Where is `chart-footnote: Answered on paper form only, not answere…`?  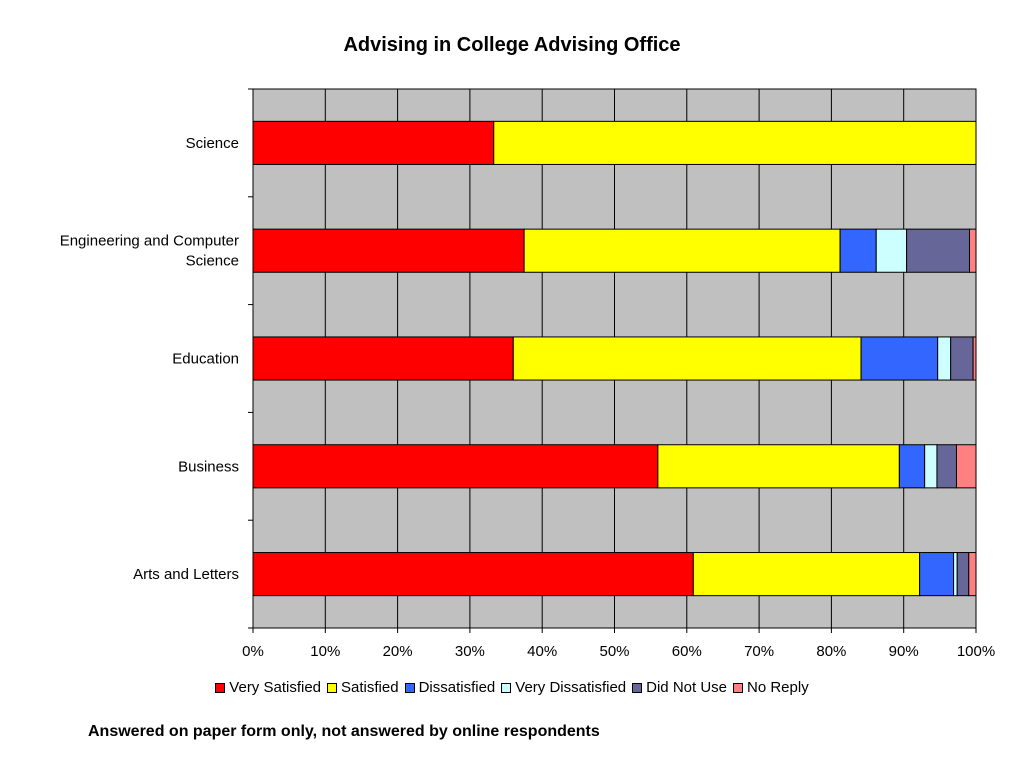 chart-footnote: Answered on paper form only, not answere… is located at coordinates (344, 731).